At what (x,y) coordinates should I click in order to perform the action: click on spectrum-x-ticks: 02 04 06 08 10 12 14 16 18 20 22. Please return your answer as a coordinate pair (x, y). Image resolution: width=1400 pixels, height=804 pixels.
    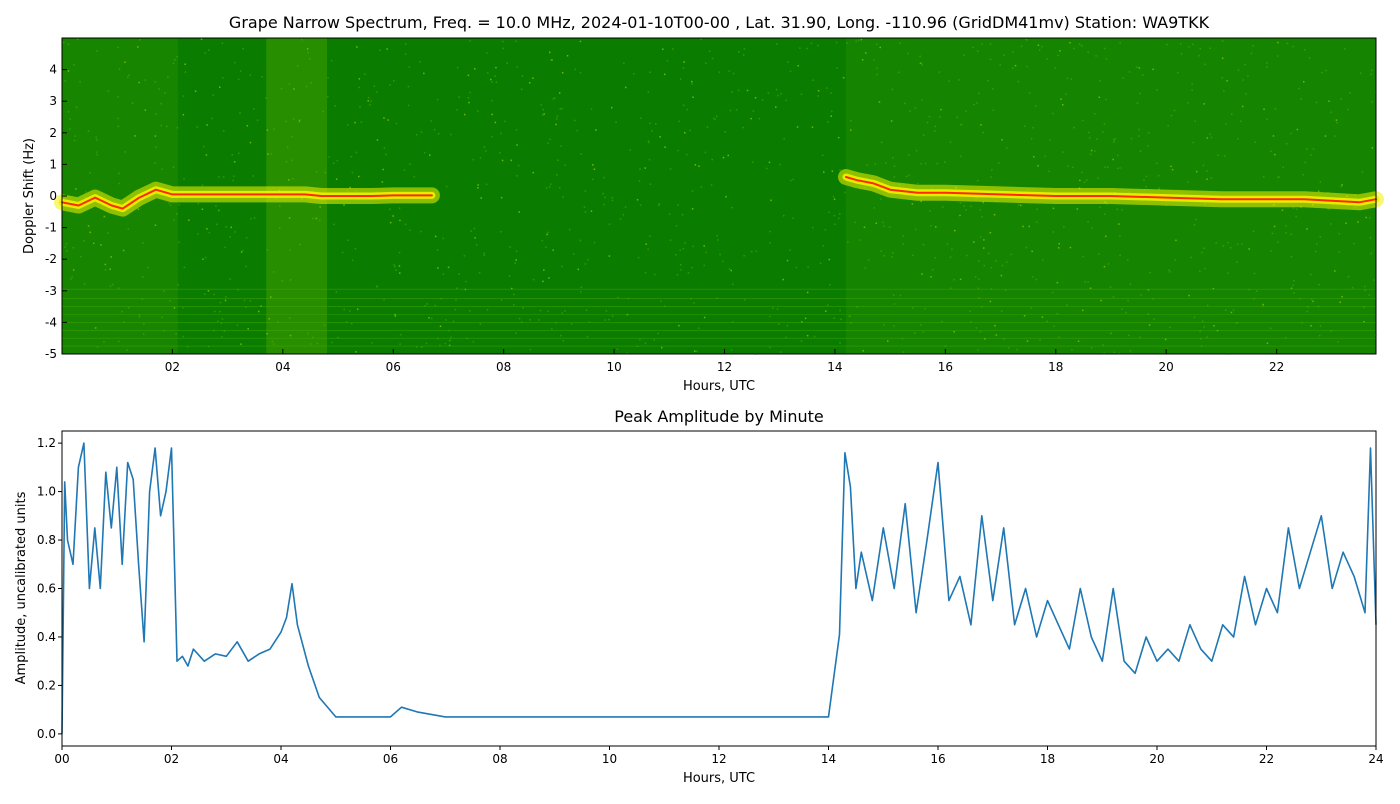
    Looking at the image, I should click on (724, 361).